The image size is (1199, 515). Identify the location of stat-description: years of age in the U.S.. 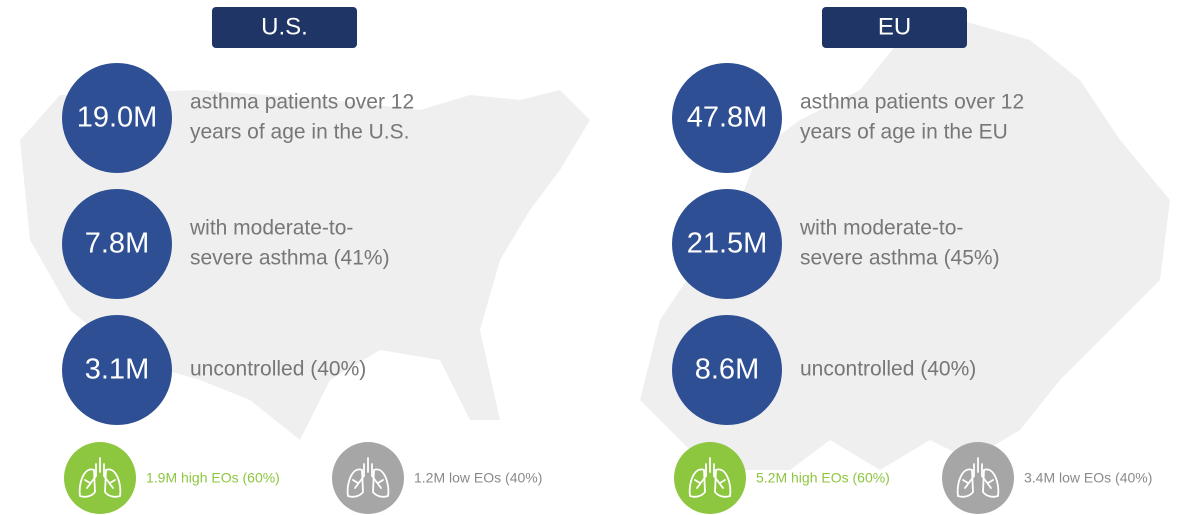
(299, 132).